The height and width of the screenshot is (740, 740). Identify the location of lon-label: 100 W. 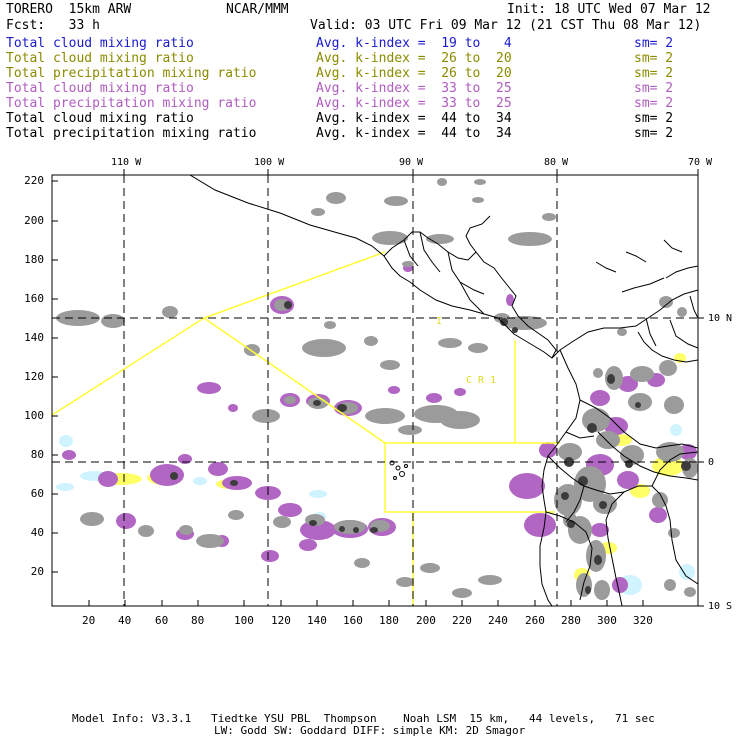
(269, 162).